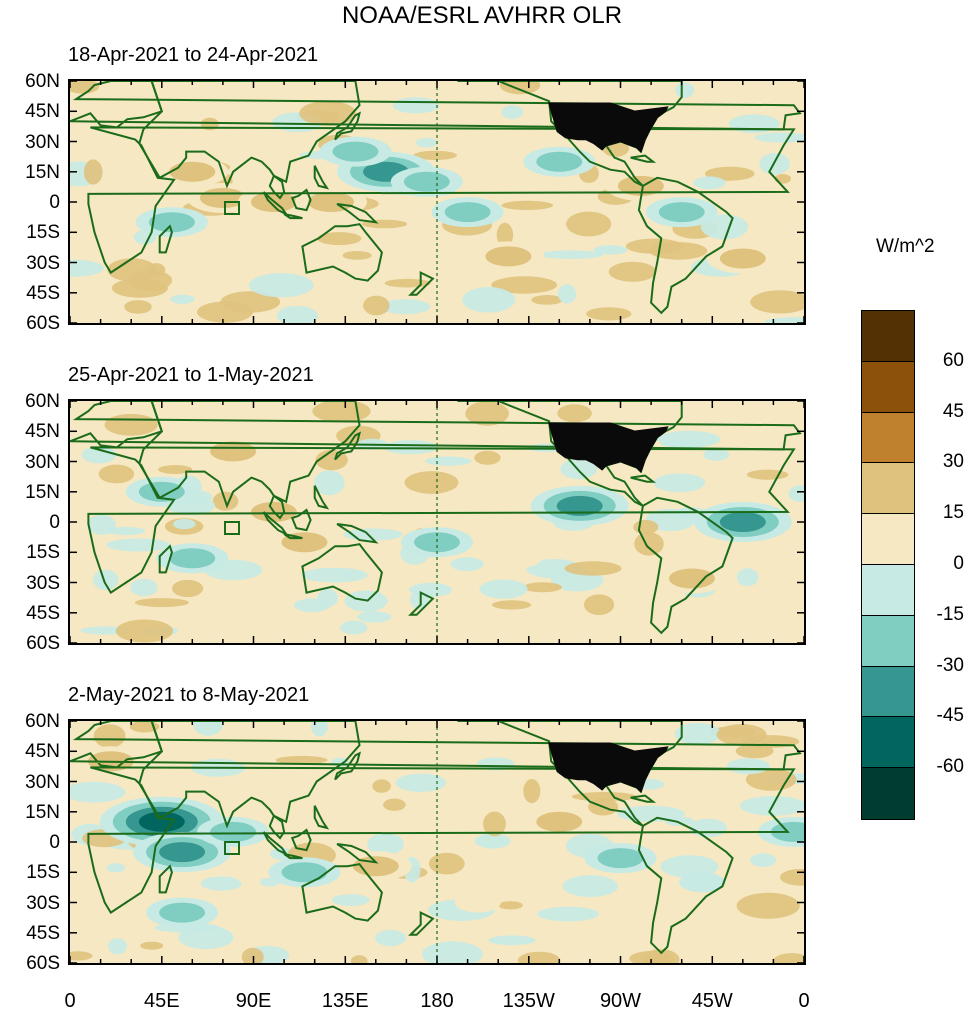 The image size is (964, 1013). What do you see at coordinates (43, 323) in the screenshot?
I see `lat-label: 60S` at bounding box center [43, 323].